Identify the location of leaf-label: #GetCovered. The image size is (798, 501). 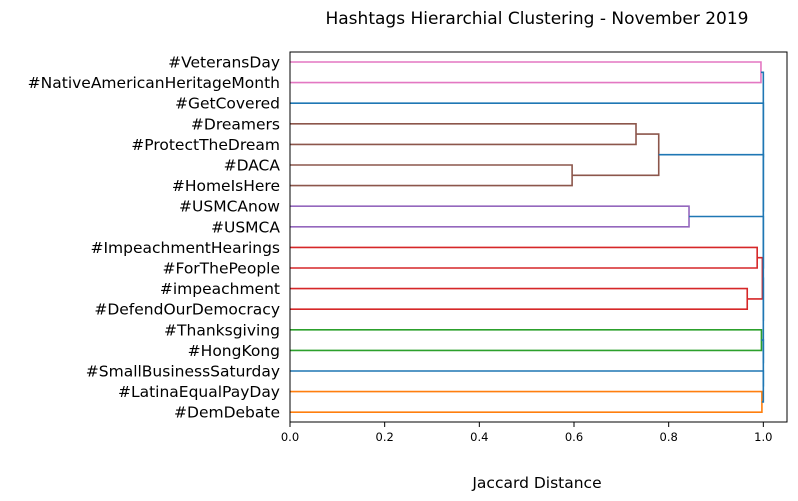
(227, 104).